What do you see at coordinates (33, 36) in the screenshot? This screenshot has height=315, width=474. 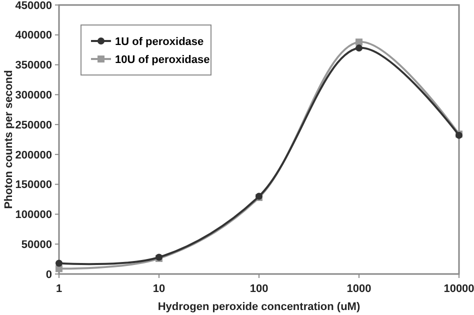 I see `y-tick-label: 400000` at bounding box center [33, 36].